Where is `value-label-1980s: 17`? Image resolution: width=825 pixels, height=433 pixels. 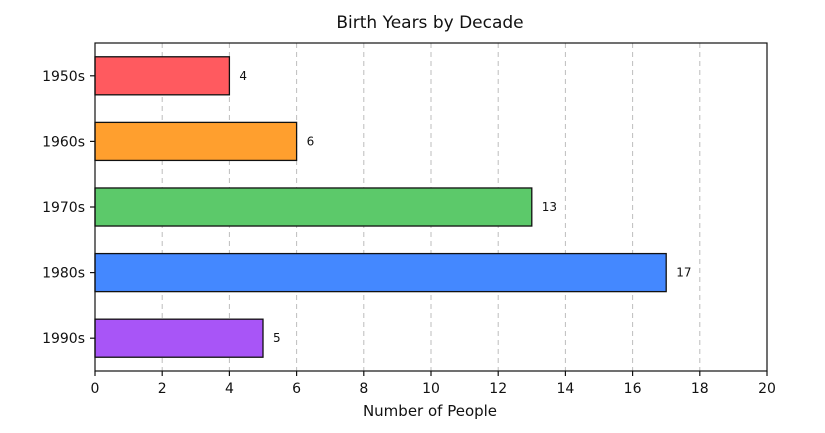 value-label-1980s: 17 is located at coordinates (683, 273).